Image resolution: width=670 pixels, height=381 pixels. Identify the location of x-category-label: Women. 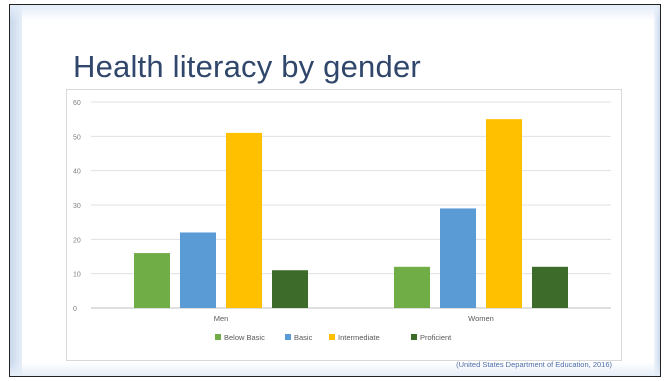
(481, 318).